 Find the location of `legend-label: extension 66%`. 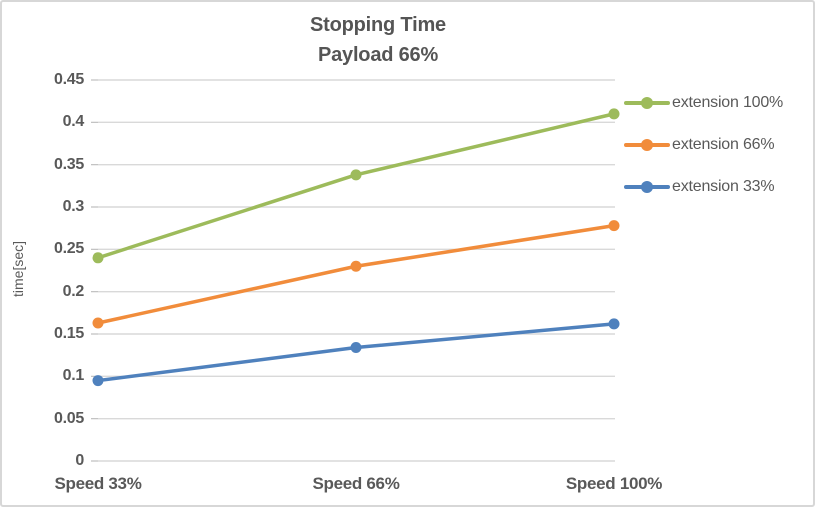

legend-label: extension 66% is located at coordinates (723, 144).